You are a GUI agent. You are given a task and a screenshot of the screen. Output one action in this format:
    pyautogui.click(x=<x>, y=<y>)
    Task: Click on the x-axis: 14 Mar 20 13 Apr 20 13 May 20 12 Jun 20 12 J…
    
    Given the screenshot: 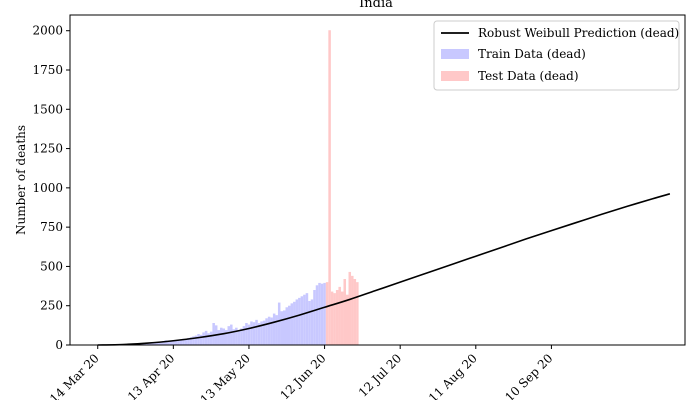 What is the action you would take?
    pyautogui.click(x=301, y=372)
    